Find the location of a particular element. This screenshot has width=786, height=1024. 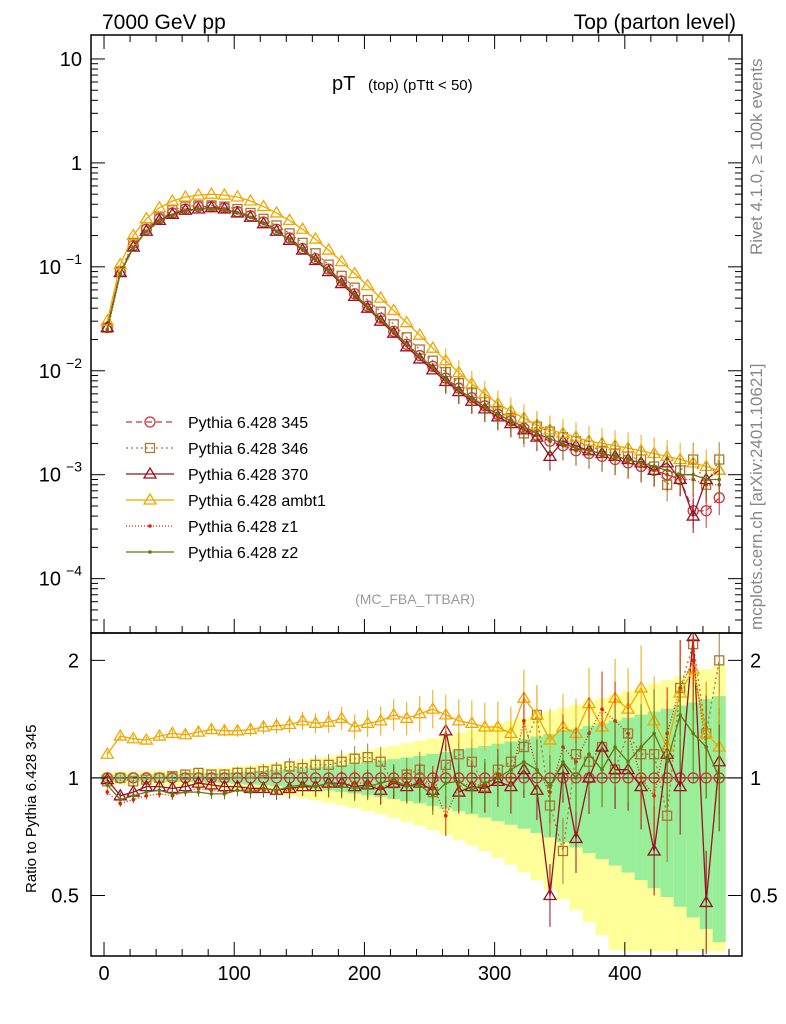

legend-label-0: Pythia 6.428 345 is located at coordinates (248, 423).